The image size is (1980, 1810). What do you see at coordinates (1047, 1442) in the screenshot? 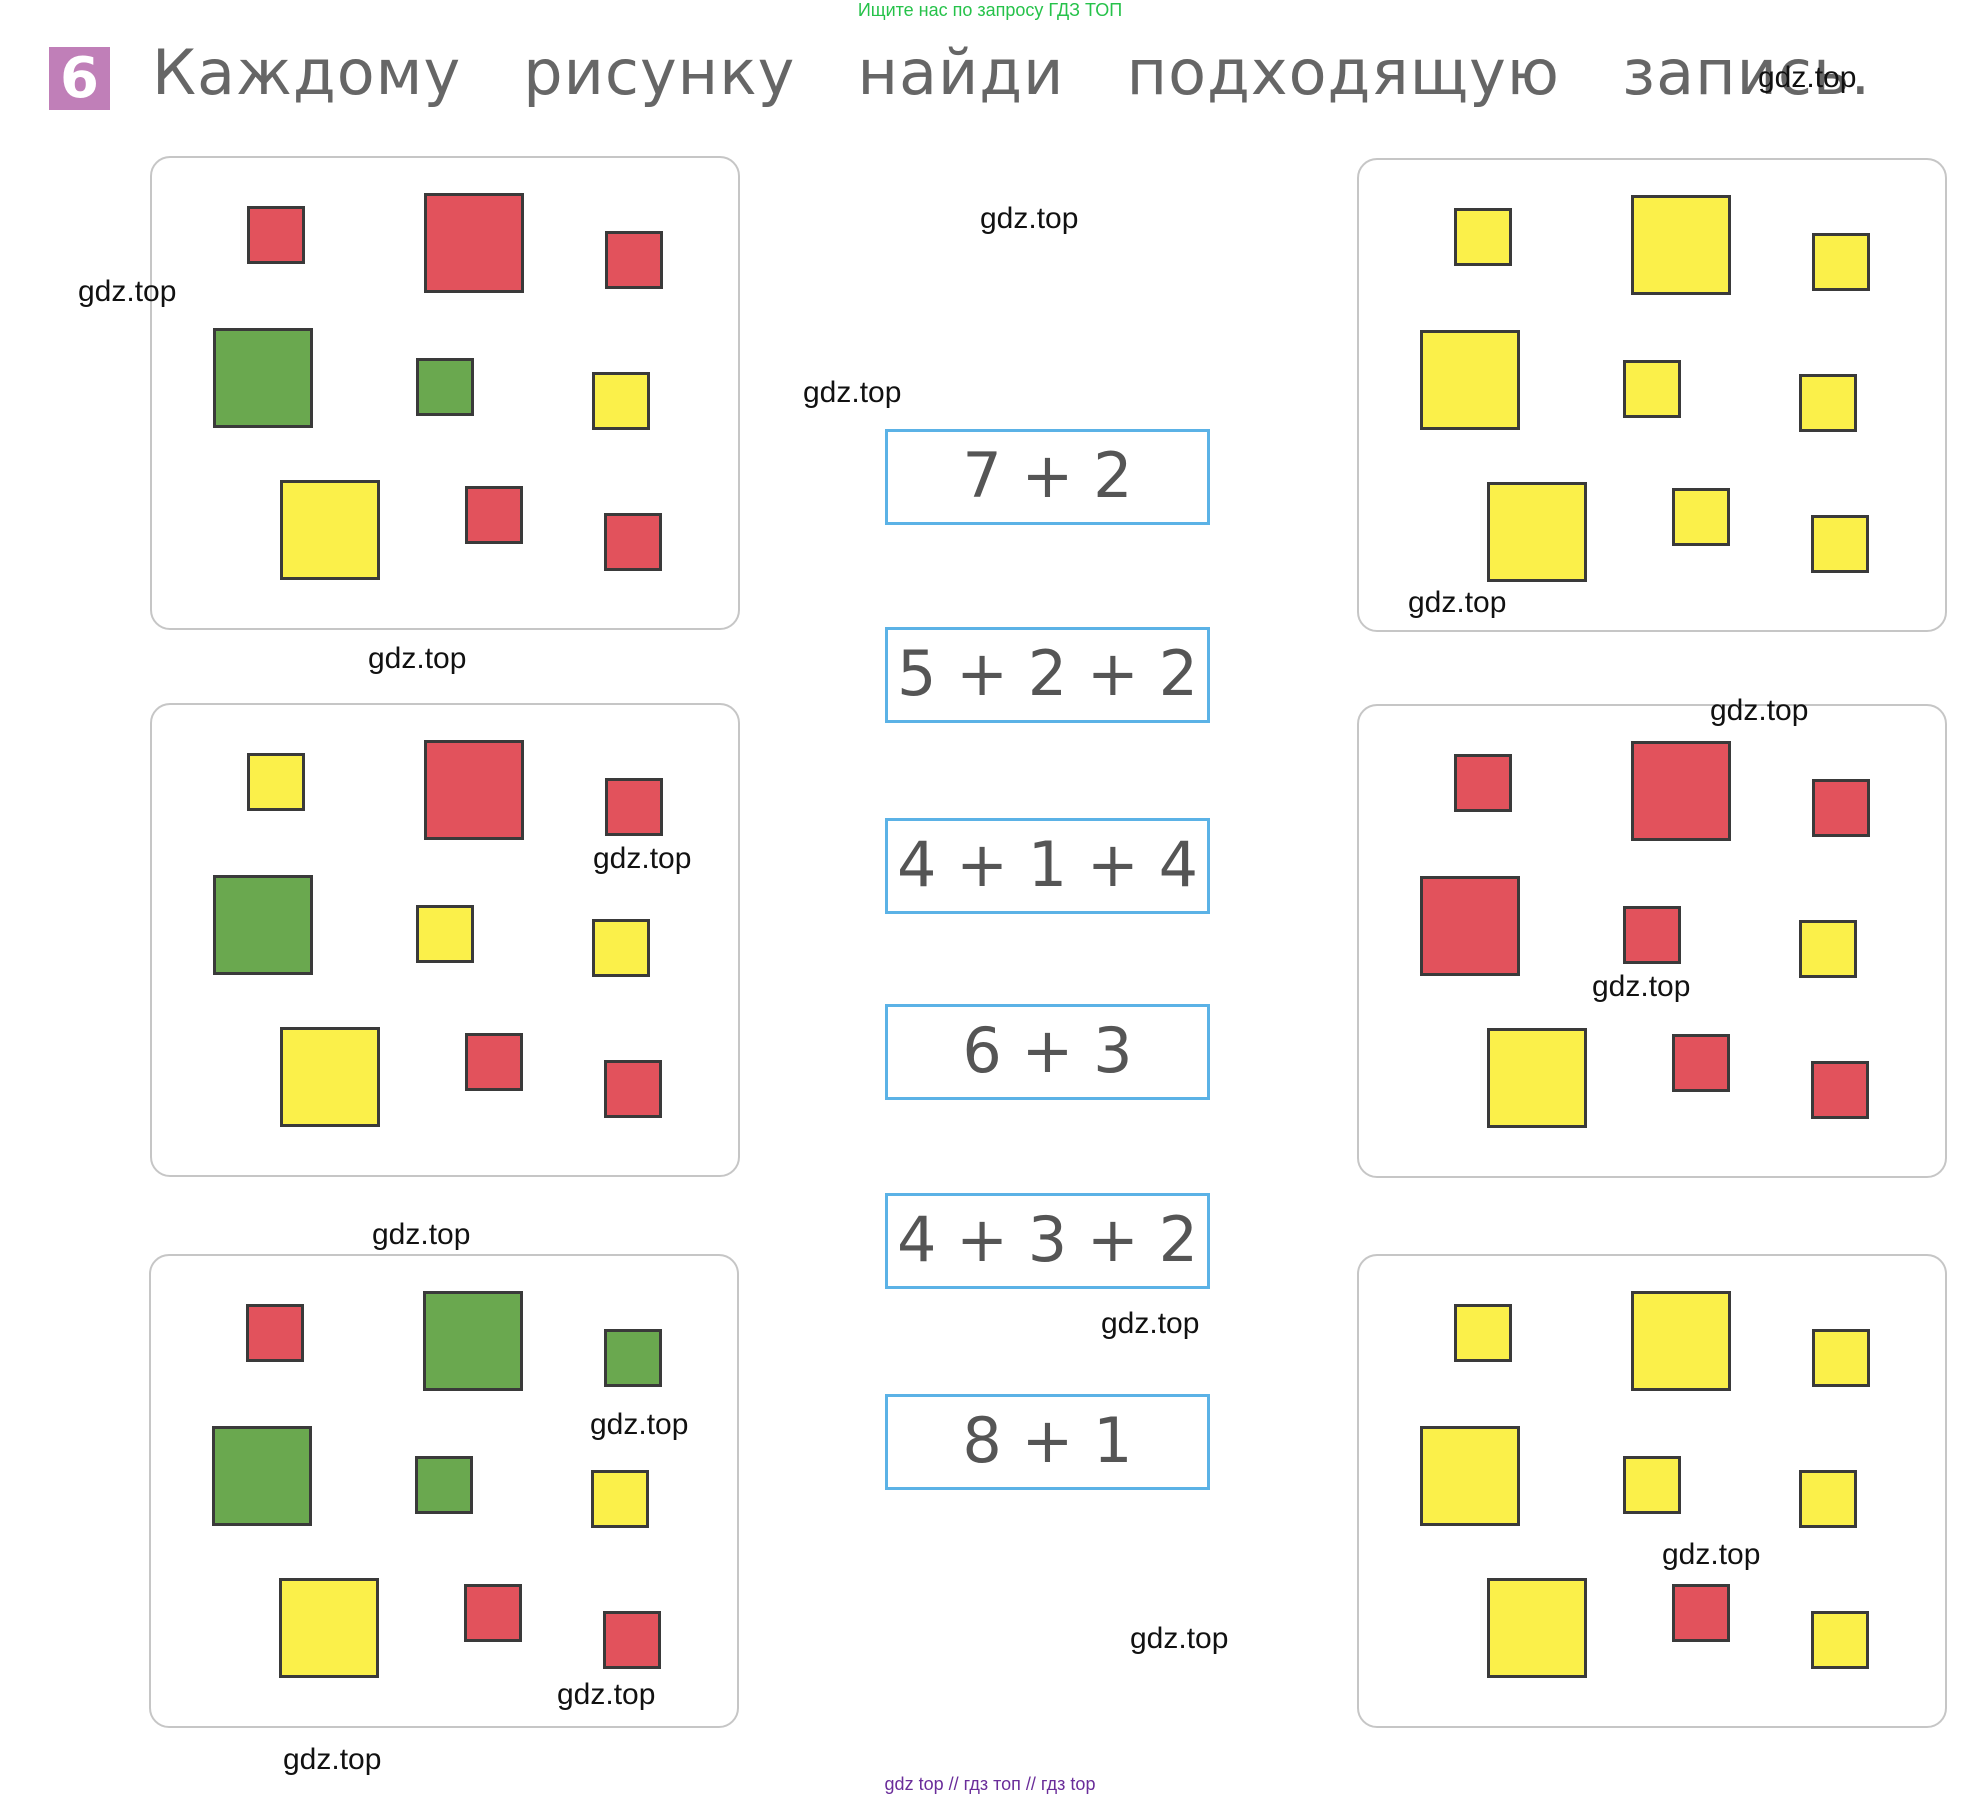
I see `expression-card: 8 + 1` at bounding box center [1047, 1442].